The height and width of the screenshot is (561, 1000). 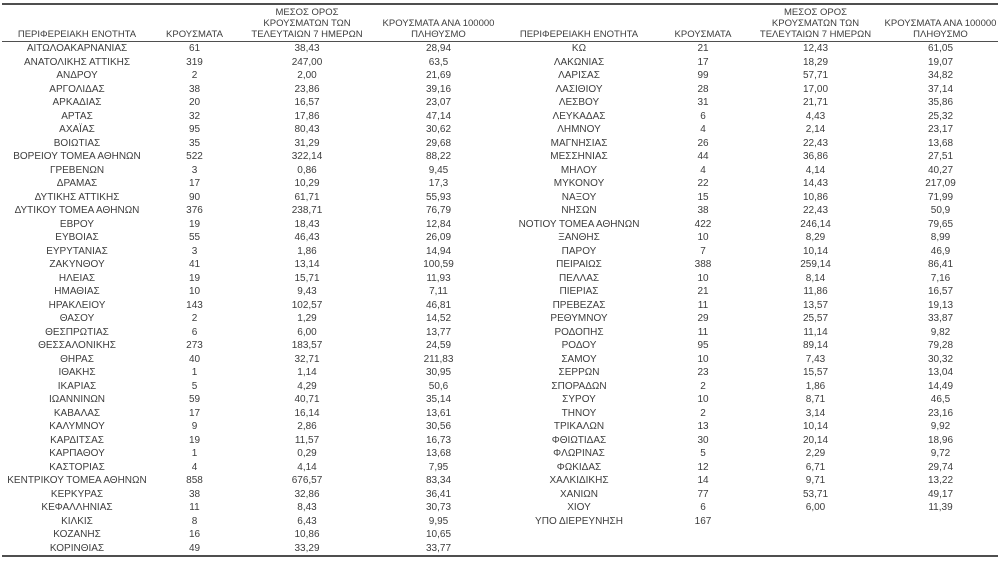 I want to click on per100k-cell: 33,87, so click(x=940, y=318).